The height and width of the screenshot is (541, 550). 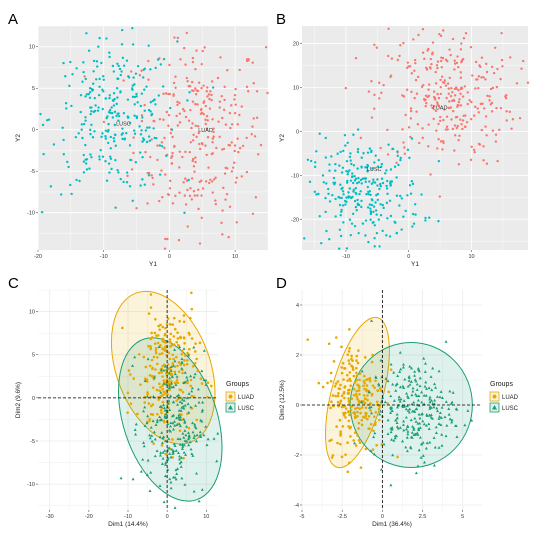 What do you see at coordinates (282, 400) in the screenshot?
I see `y-axis-title: Dim2 (12.5%)` at bounding box center [282, 400].